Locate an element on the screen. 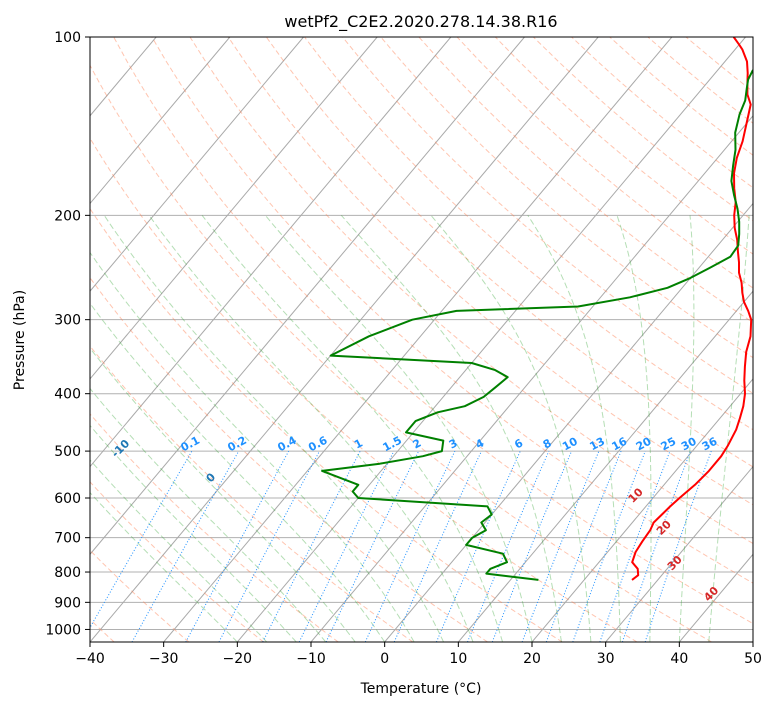  mixing-ratio-label: 10 is located at coordinates (570, 444).